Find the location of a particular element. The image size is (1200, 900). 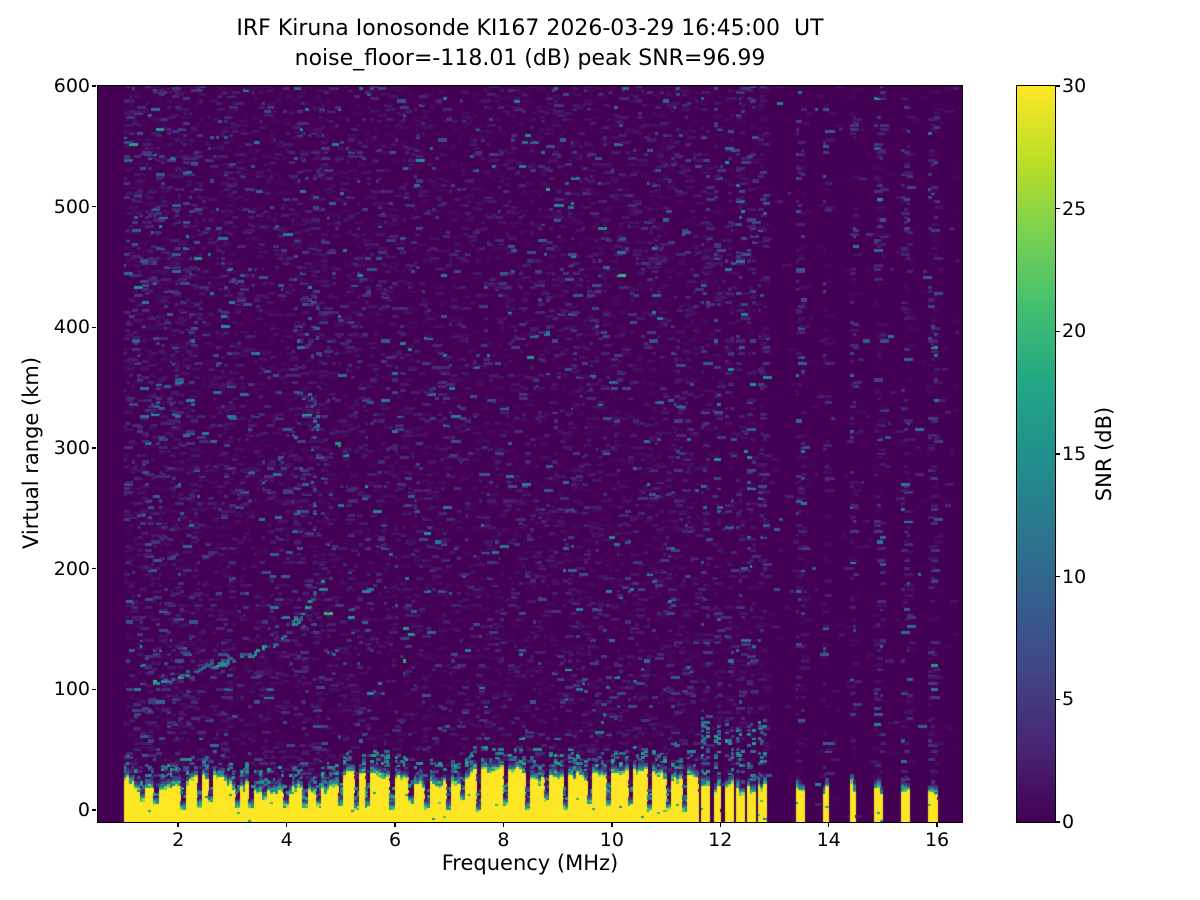

y-tick-label: 600 is located at coordinates (71, 86).